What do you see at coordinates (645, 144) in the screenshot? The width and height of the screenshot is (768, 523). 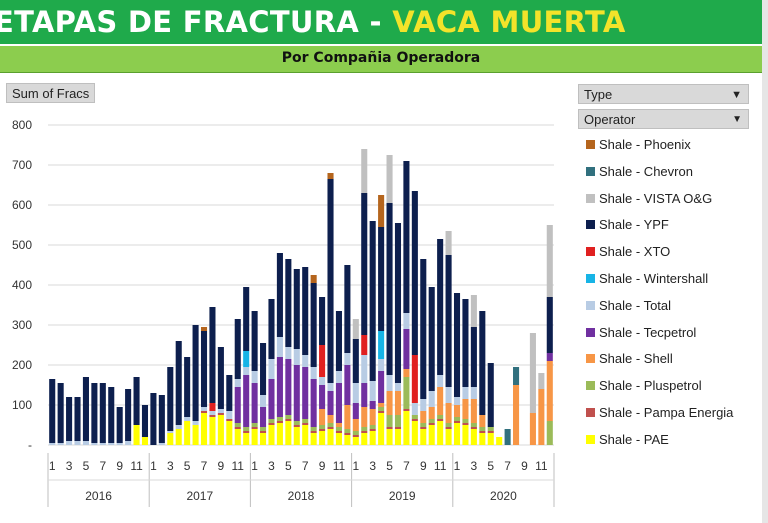 I see `legend-label: Shale - Phoenix` at bounding box center [645, 144].